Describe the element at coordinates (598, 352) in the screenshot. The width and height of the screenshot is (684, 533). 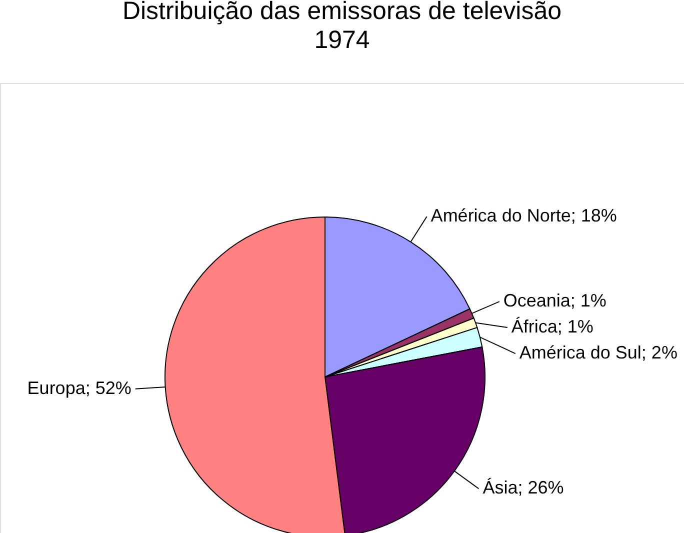
I see `slice-label: América do Sul; 2%` at that location.